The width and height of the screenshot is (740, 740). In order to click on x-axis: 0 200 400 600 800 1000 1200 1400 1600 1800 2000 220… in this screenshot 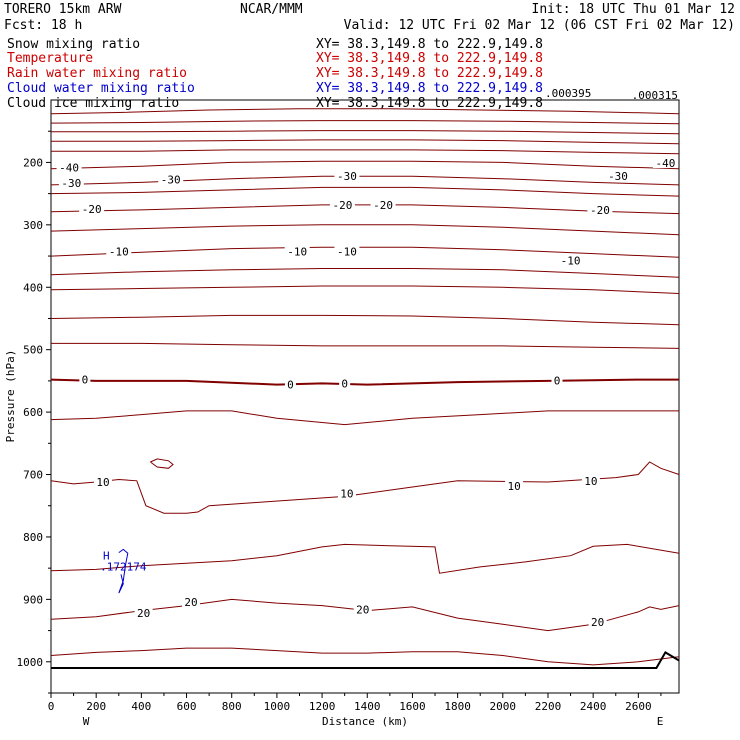, I will do `click(355, 703)`.